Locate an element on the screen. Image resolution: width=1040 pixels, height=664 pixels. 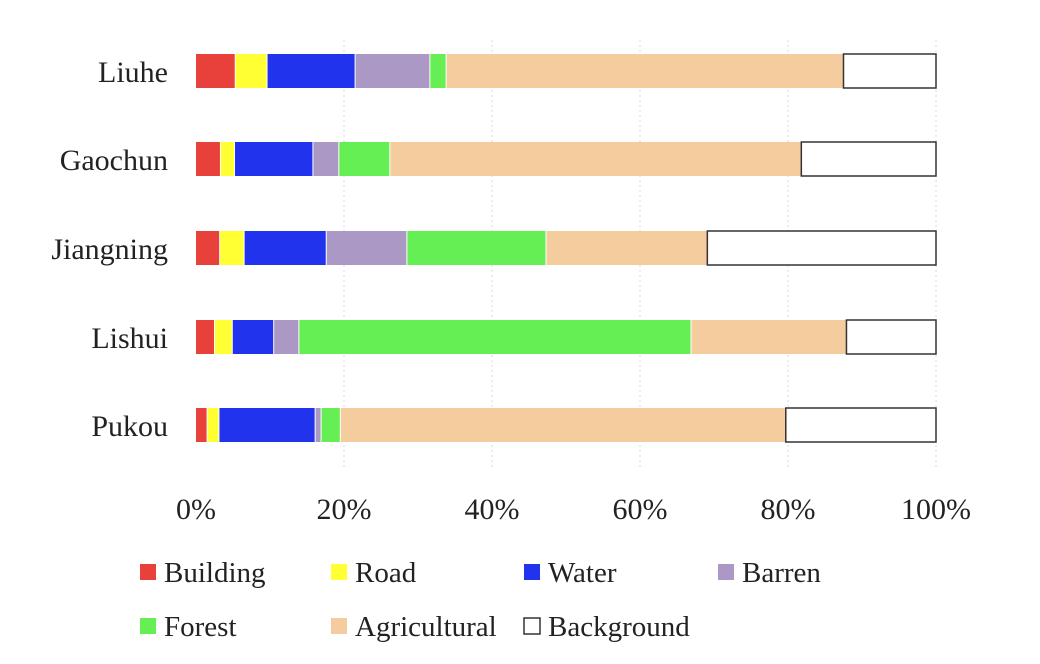
category-label: Pukou is located at coordinates (129, 426).